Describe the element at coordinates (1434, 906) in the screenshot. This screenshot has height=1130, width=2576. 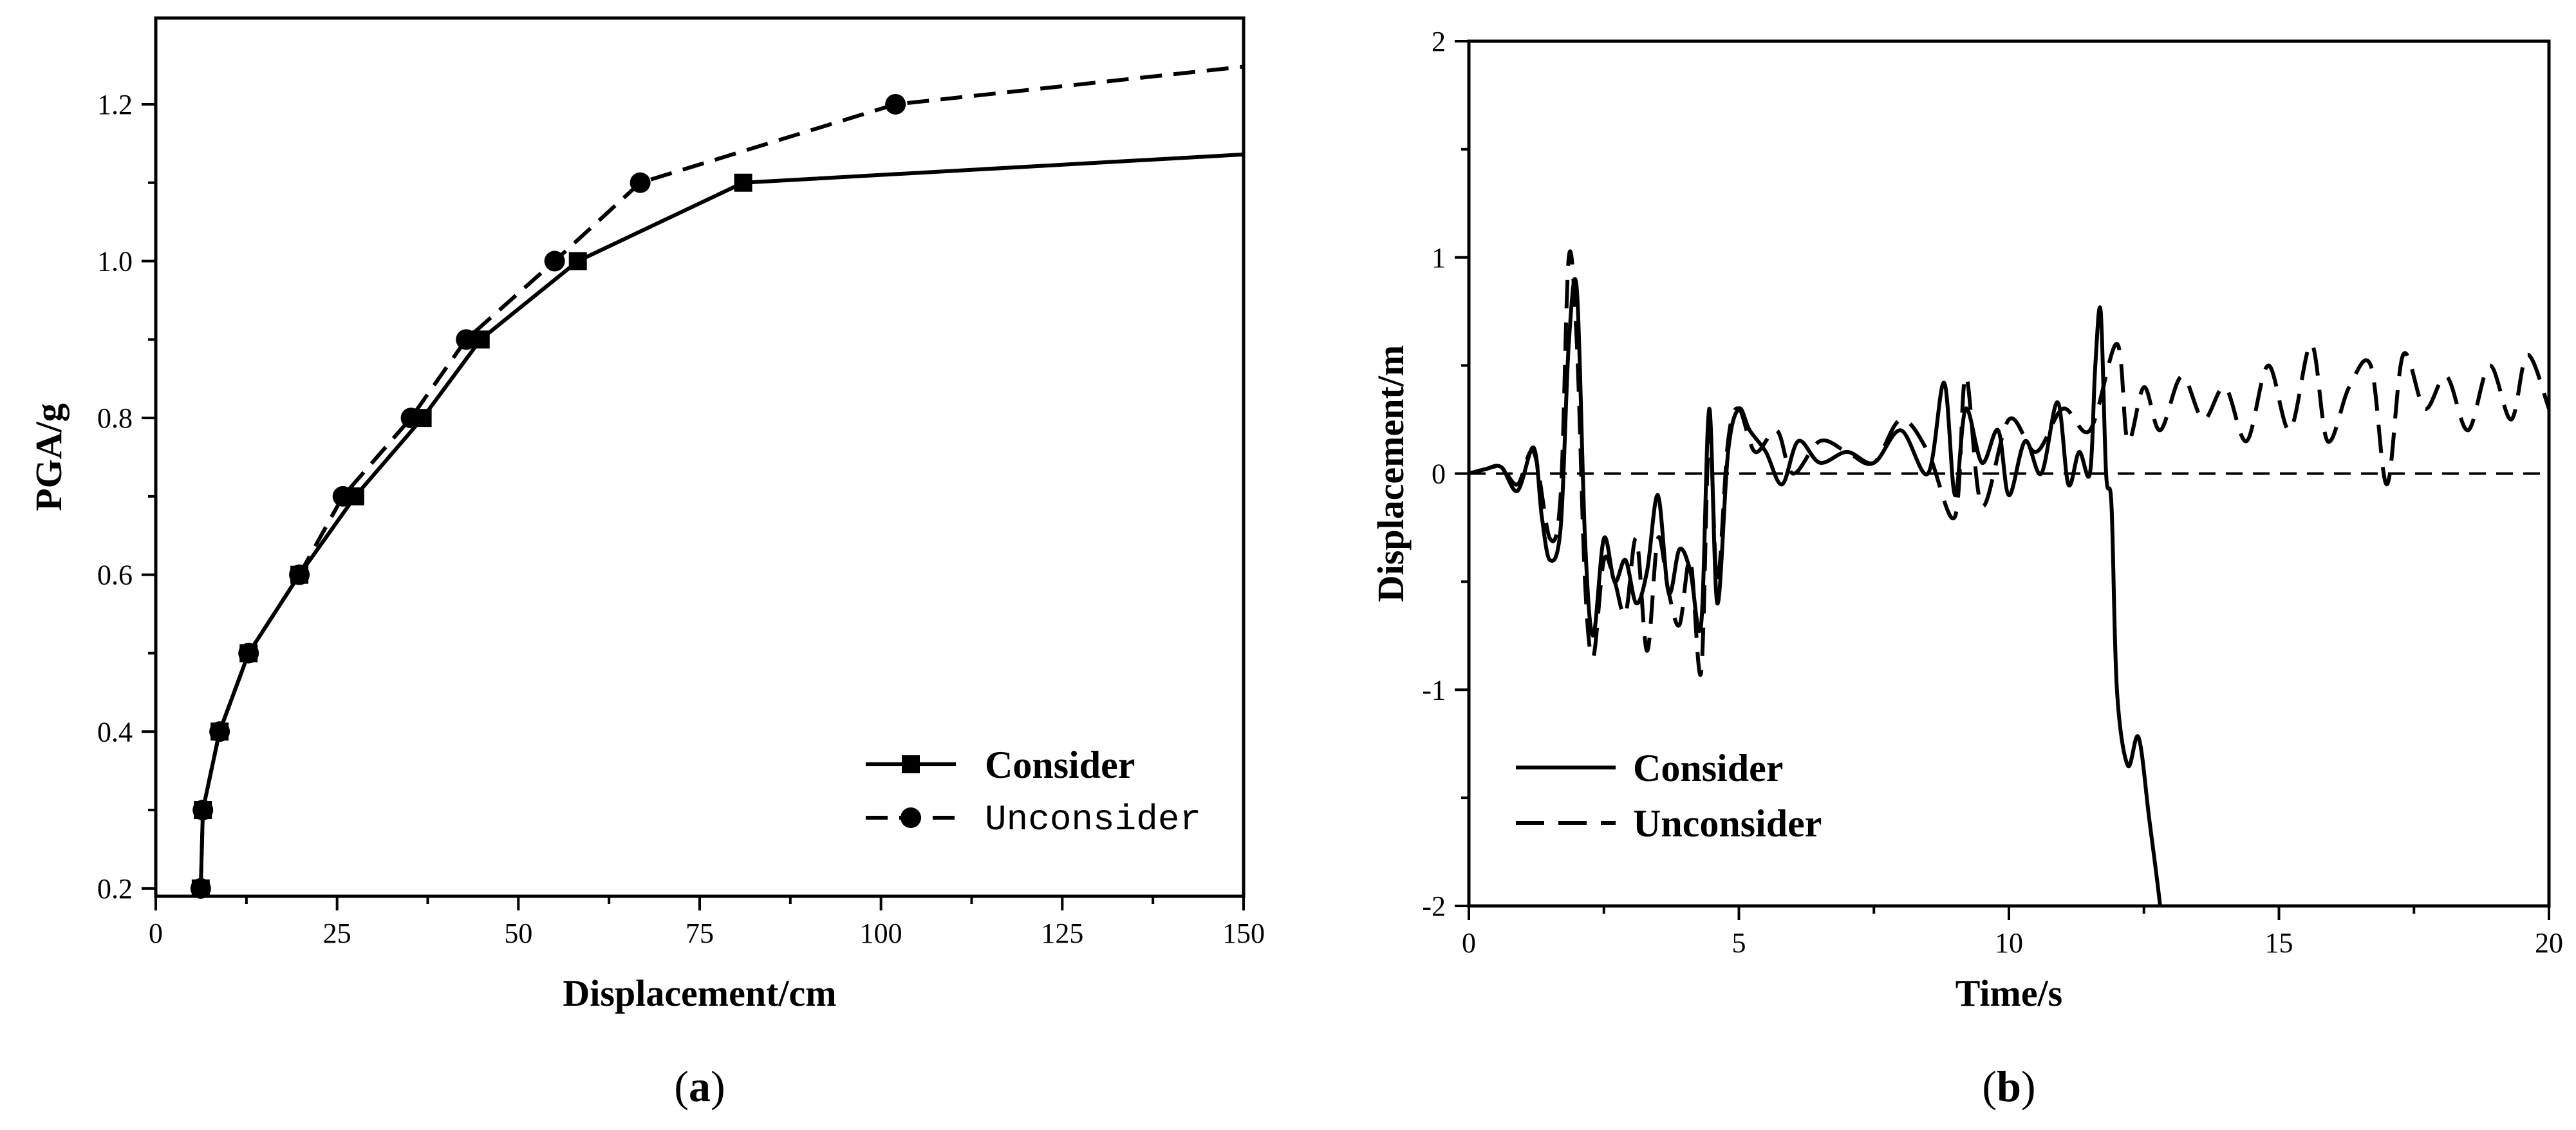
I see `panel-b-y-tick-label: -2` at that location.